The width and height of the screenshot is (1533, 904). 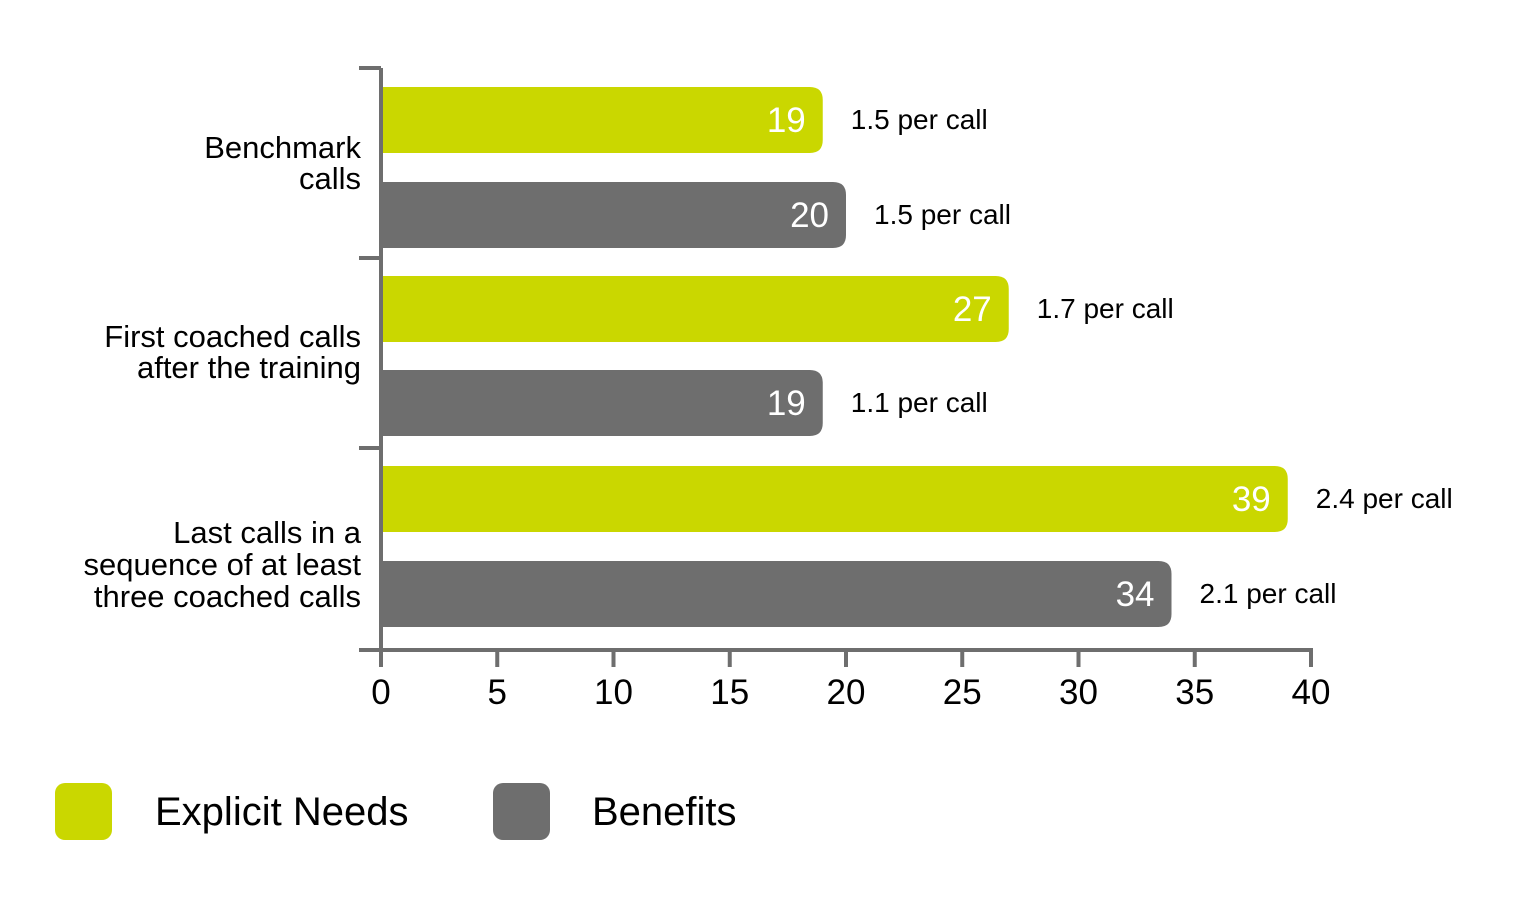 What do you see at coordinates (282, 147) in the screenshot?
I see `category-label: Benchmark` at bounding box center [282, 147].